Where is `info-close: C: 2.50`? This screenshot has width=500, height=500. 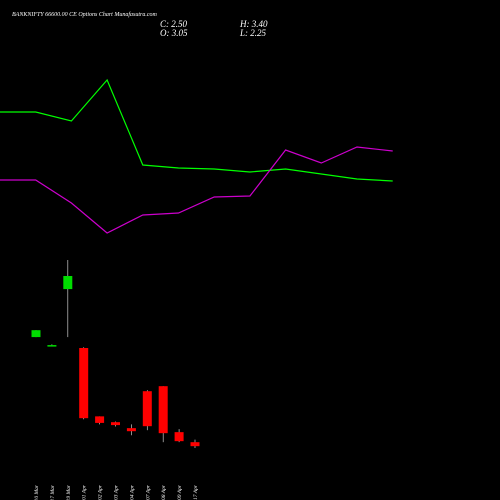
info-close: C: 2.50 is located at coordinates (174, 24).